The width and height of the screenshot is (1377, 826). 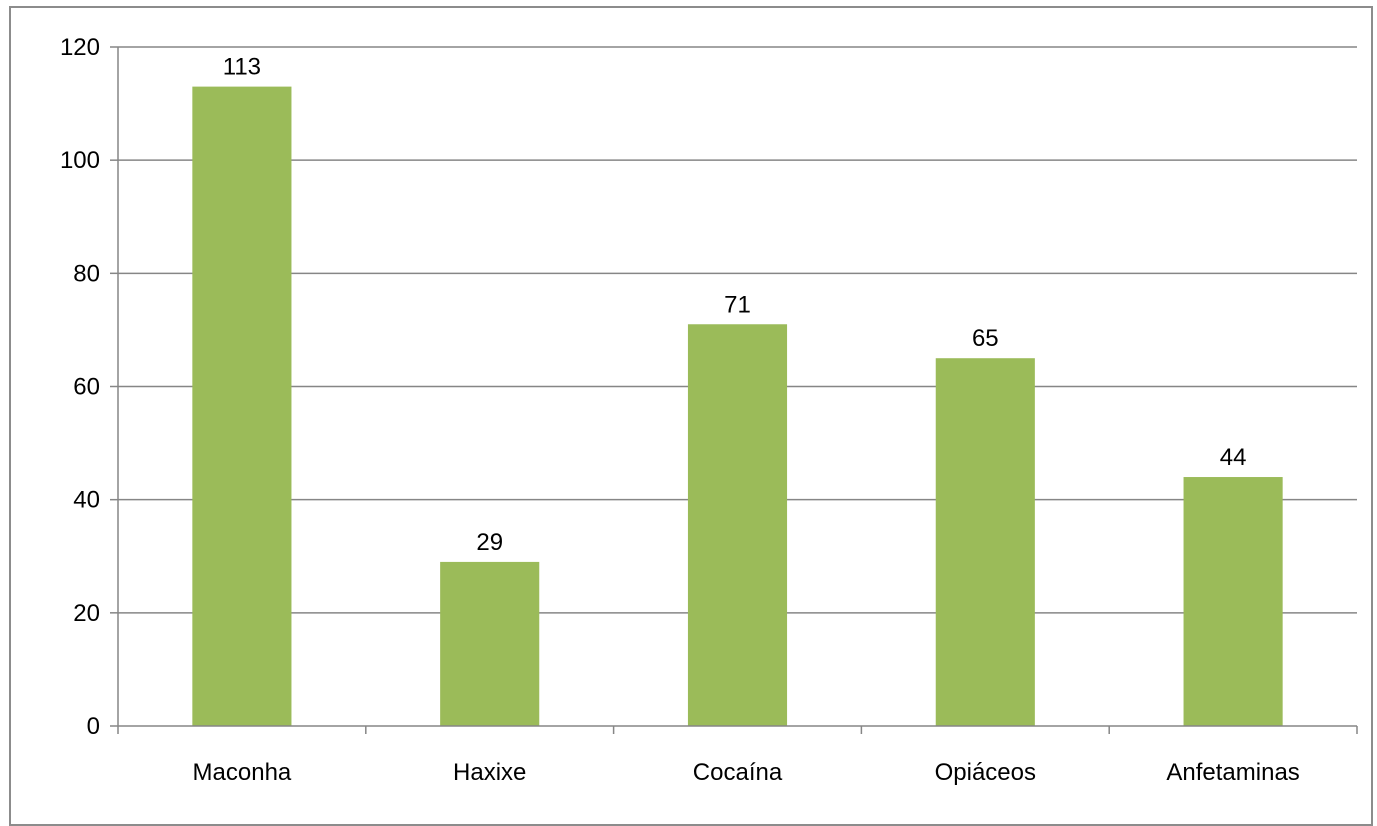 What do you see at coordinates (86, 273) in the screenshot?
I see `y-tick-label: 80` at bounding box center [86, 273].